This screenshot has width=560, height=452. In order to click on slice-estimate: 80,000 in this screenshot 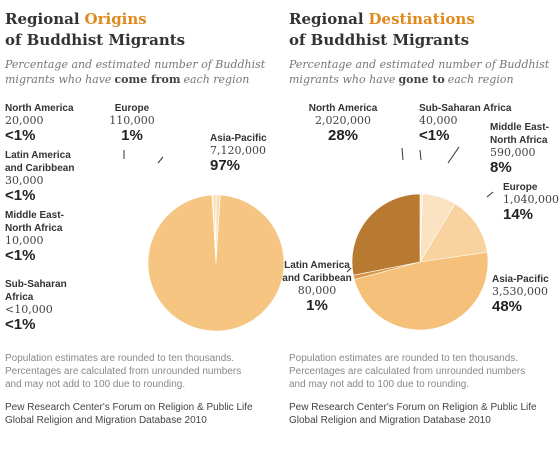, I will do `click(317, 290)`.